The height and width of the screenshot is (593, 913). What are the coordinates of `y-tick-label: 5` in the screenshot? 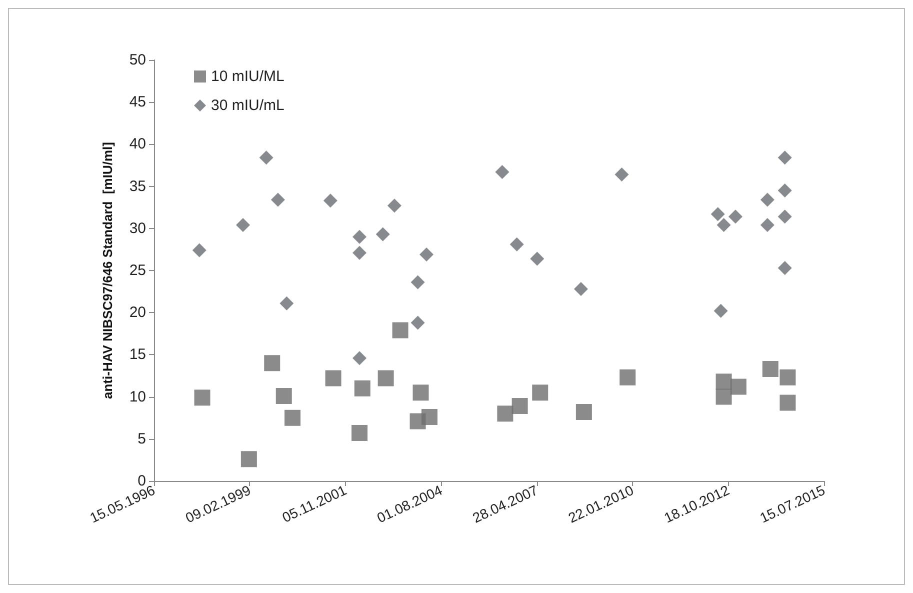 It's located at (142, 439).